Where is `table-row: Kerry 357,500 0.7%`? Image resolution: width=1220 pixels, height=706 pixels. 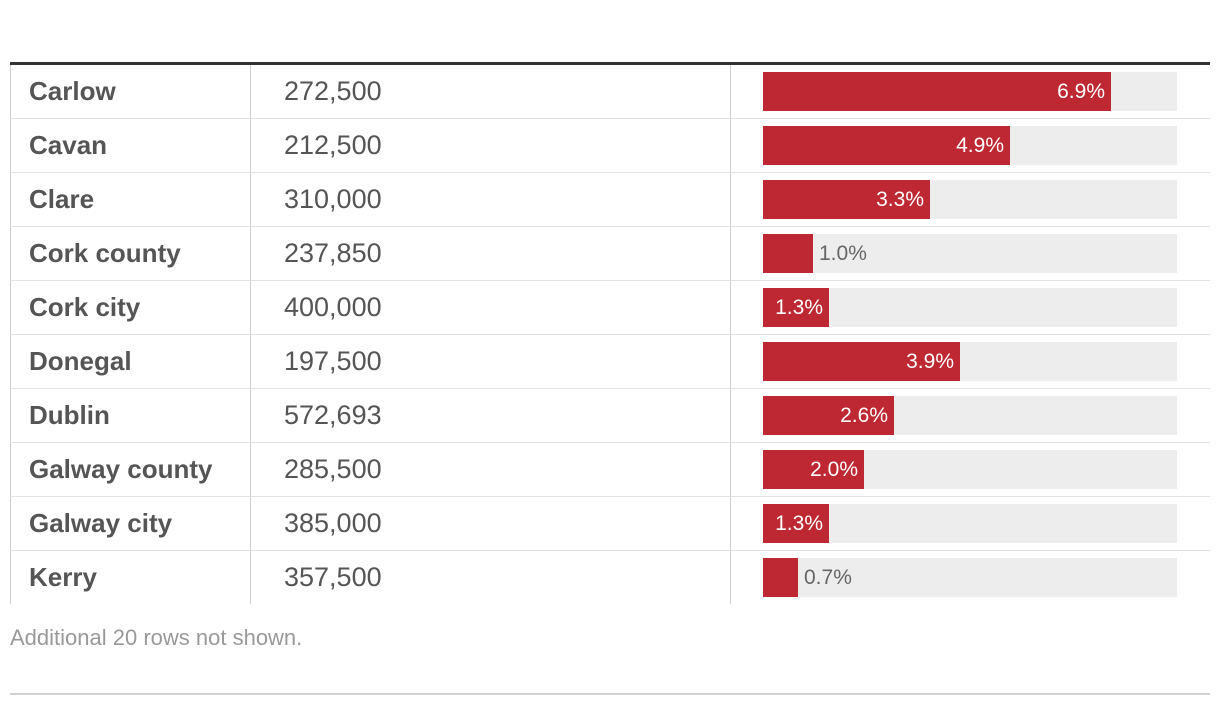
table-row: Kerry 357,500 0.7% is located at coordinates (610, 577).